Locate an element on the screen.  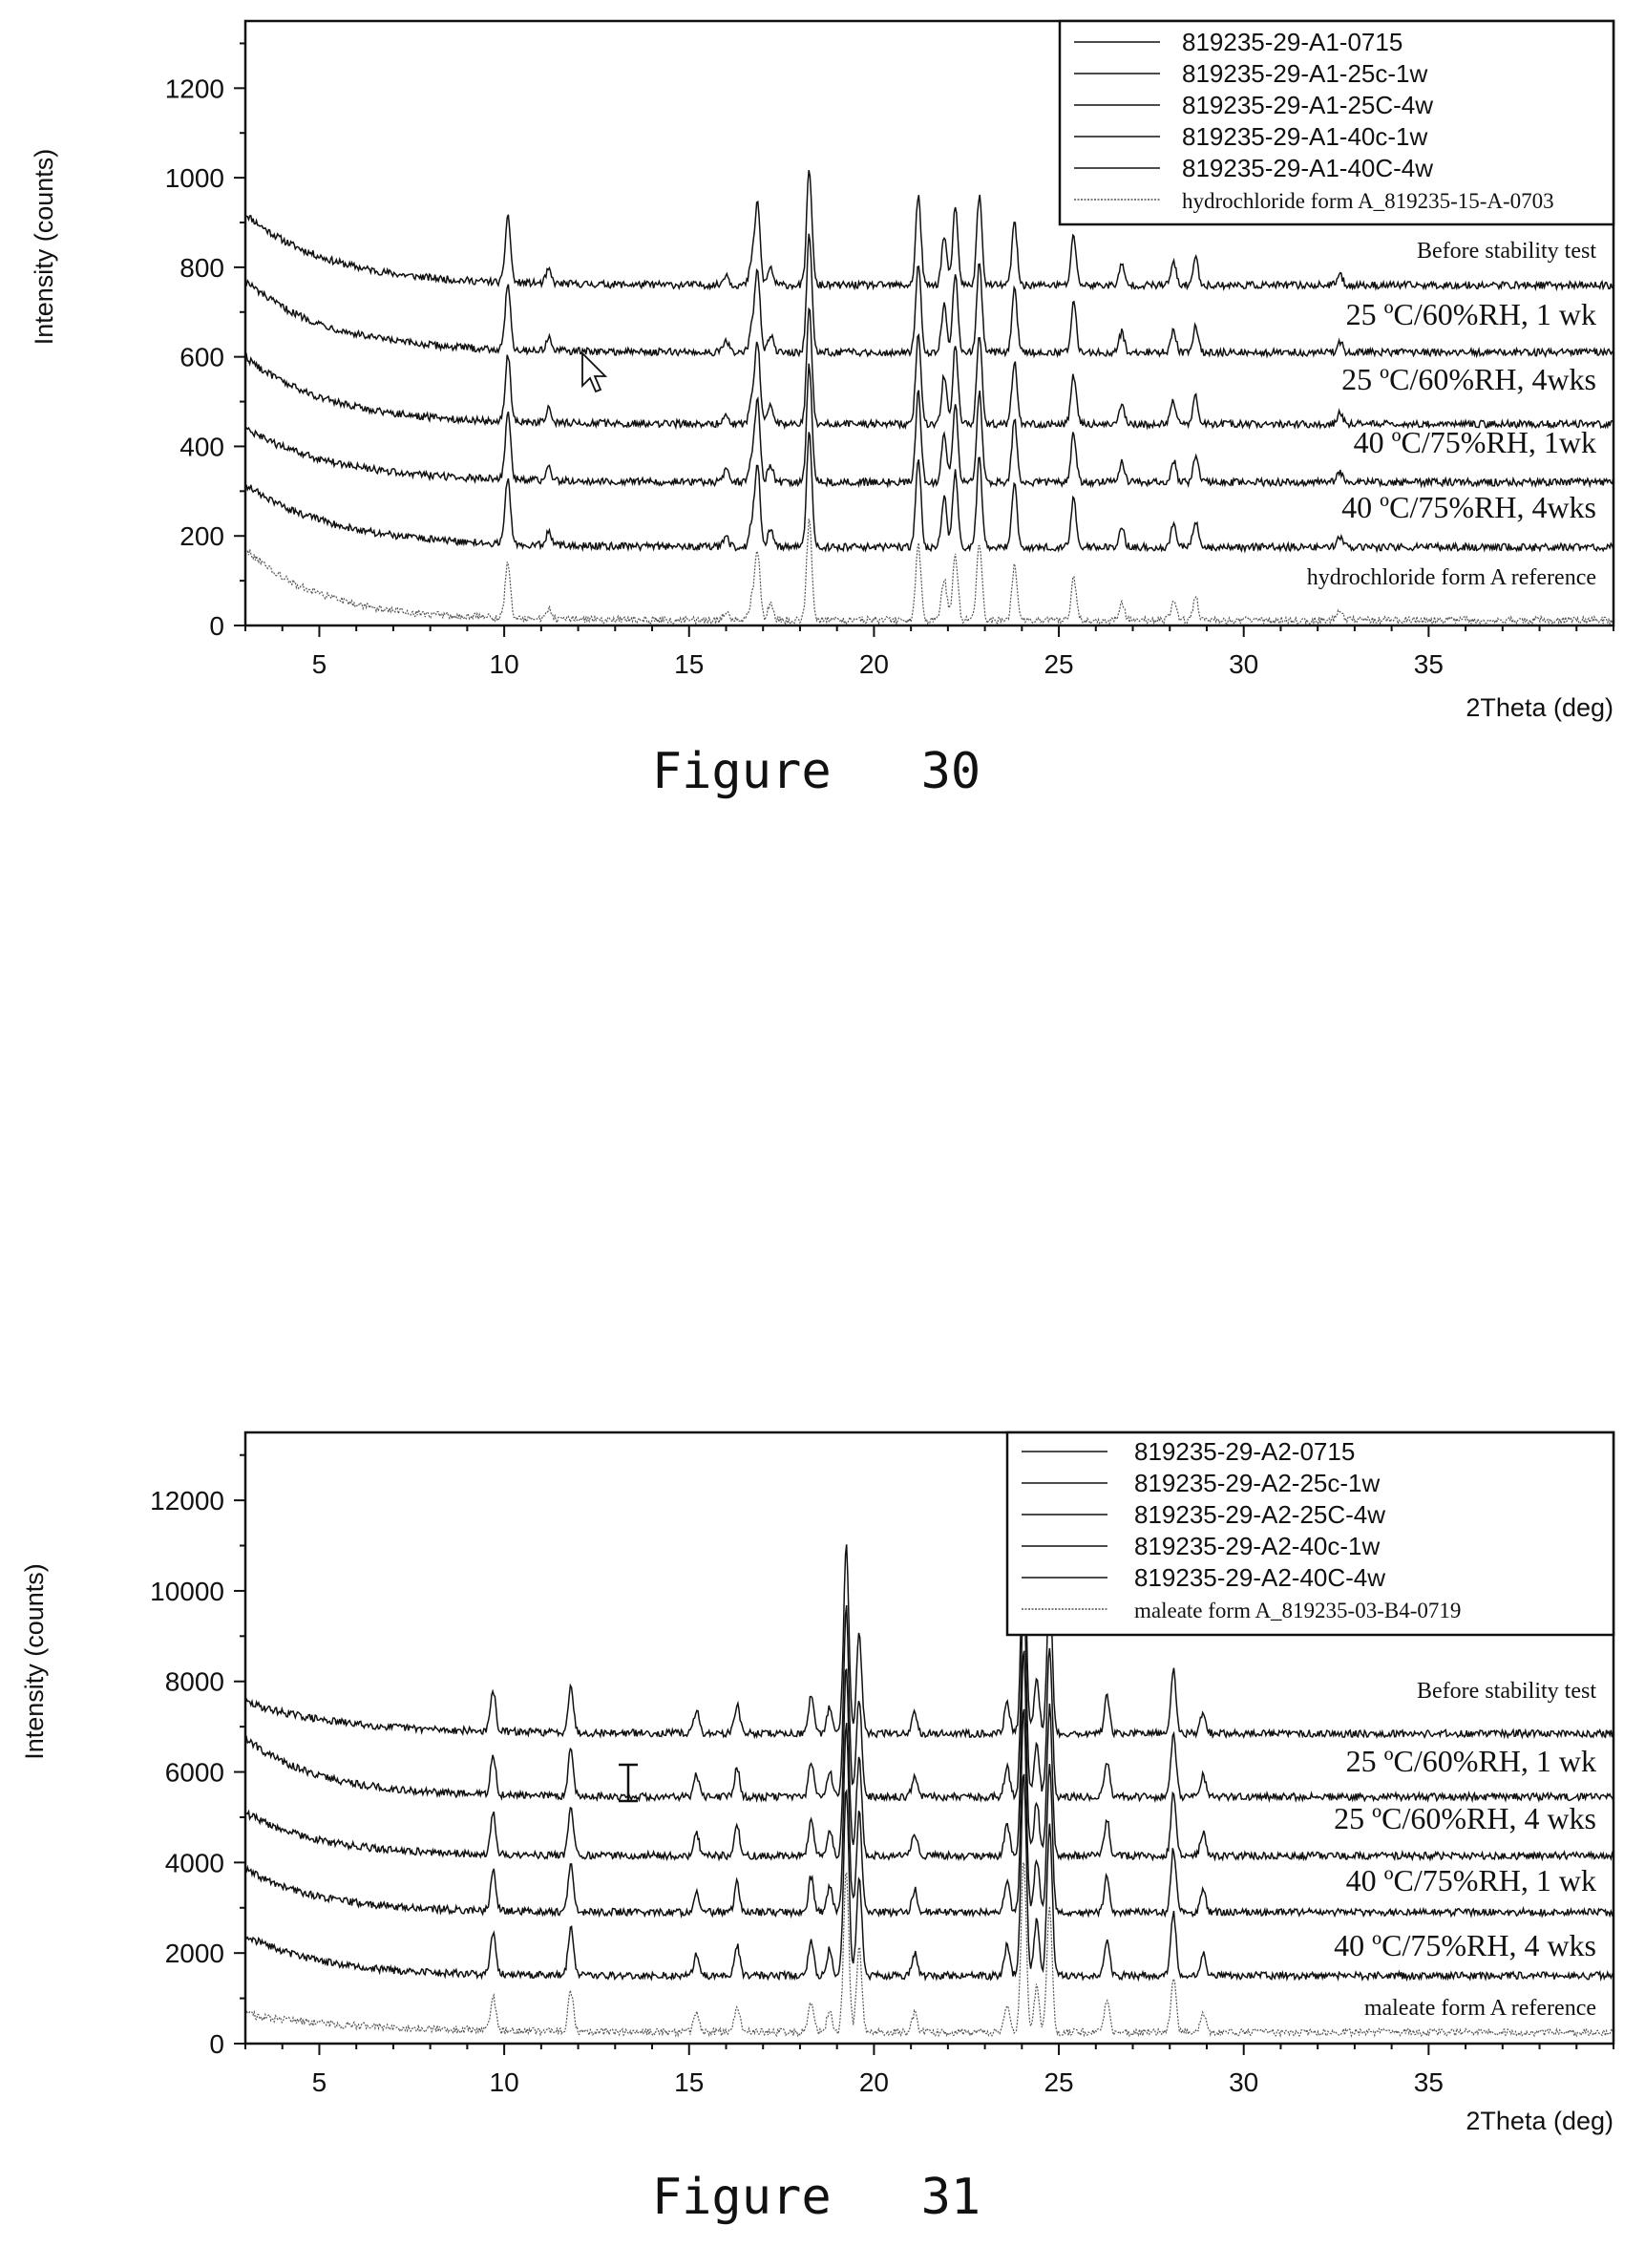
legend-entry: 819235-29-A2-0715 is located at coordinates (1244, 1451).